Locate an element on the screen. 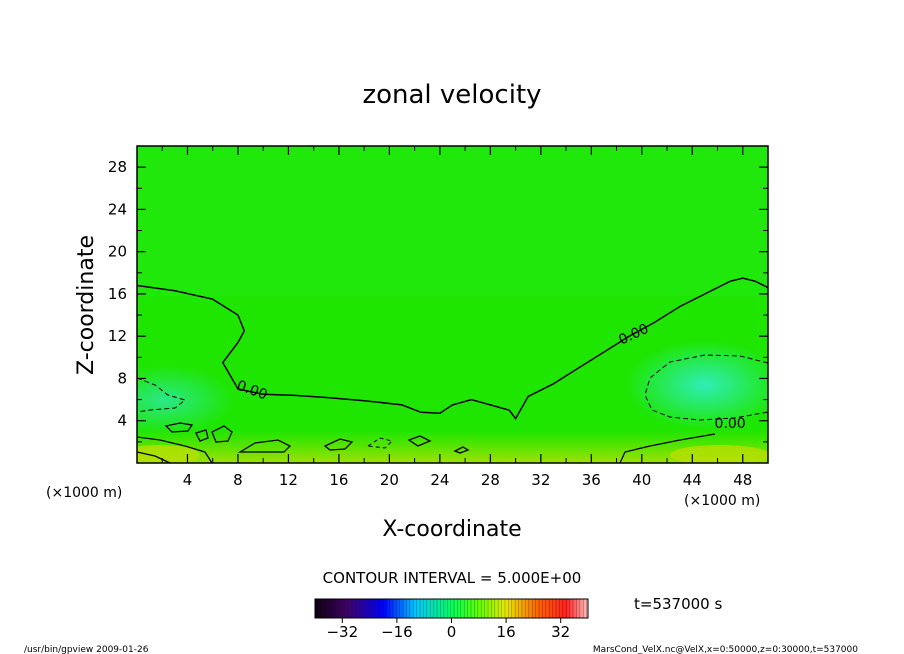 This screenshot has width=904, height=654. x-tick-label: 12 is located at coordinates (288, 480).